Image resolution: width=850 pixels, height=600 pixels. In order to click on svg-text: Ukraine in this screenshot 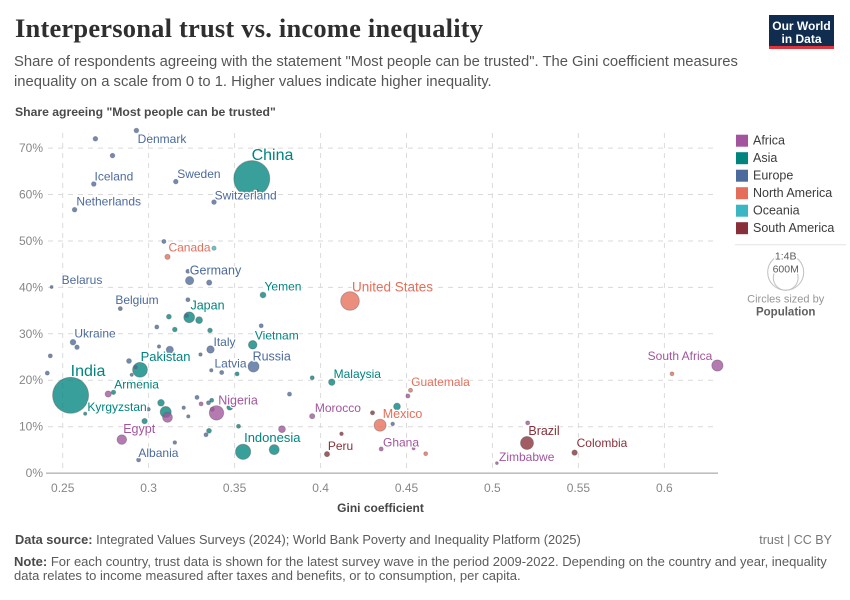, I will do `click(95, 333)`.